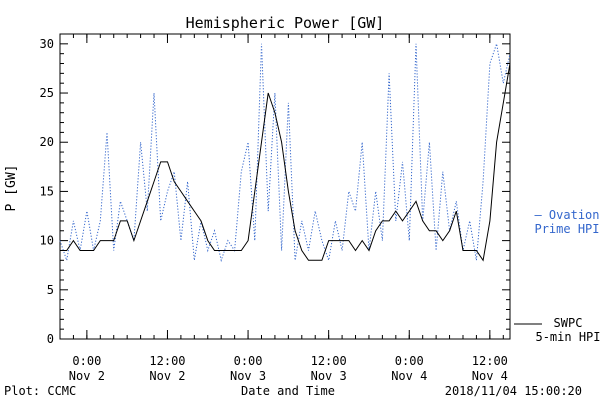 This screenshot has height=400, width=600. I want to click on y-tick-label: 5, so click(50, 290).